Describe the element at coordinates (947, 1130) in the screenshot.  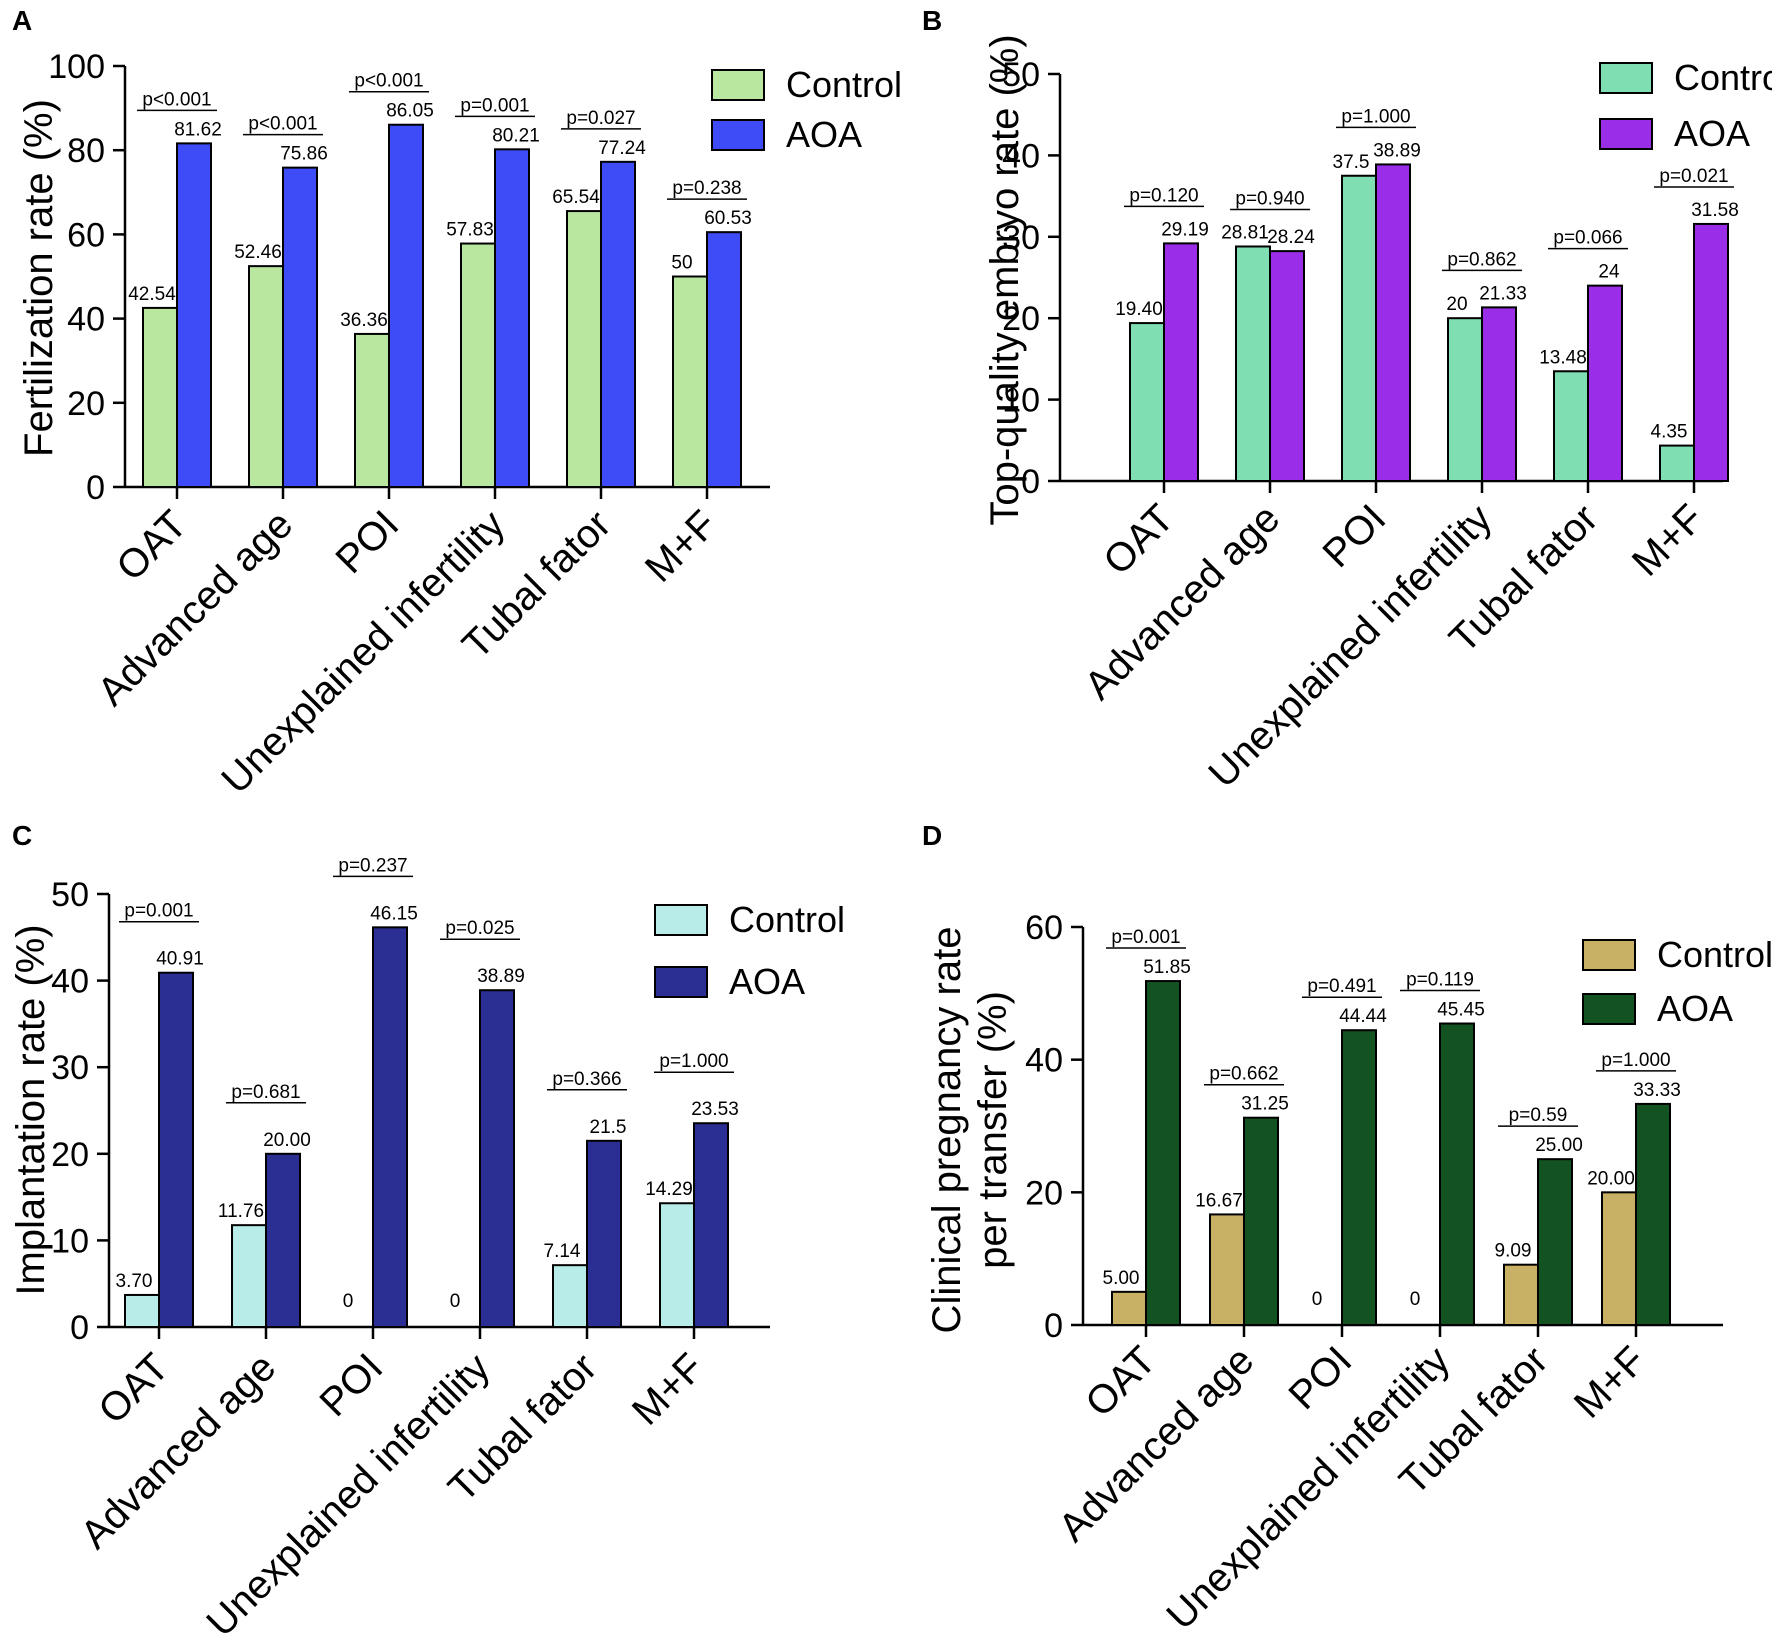
I see `y-axis-title-line: Clinical pregnancy rate` at that location.